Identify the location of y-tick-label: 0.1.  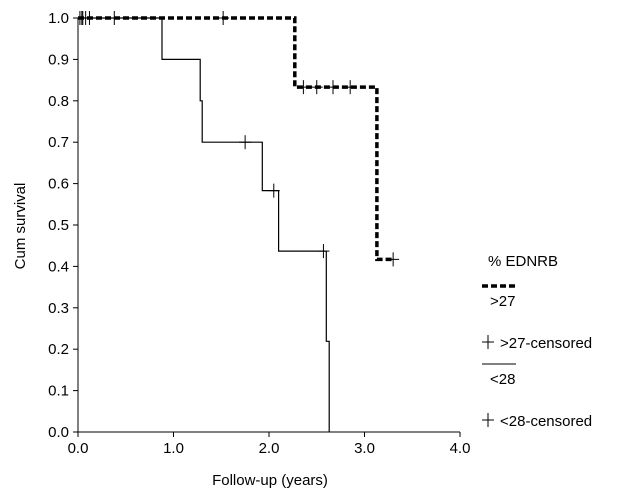
(58, 391).